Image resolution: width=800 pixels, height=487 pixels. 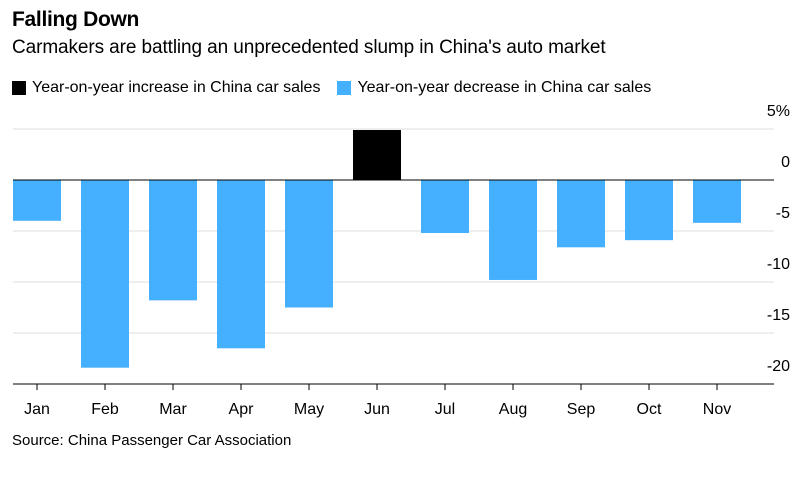 What do you see at coordinates (445, 207) in the screenshot?
I see `bar-jul` at bounding box center [445, 207].